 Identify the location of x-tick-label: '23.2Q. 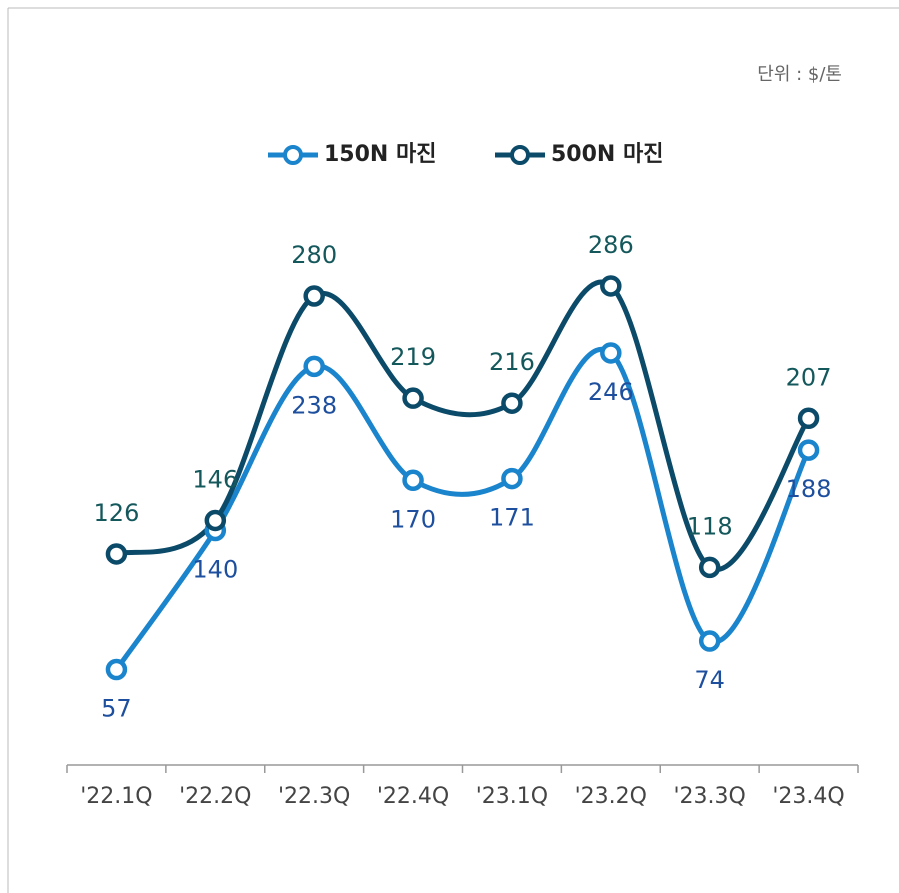
(611, 796).